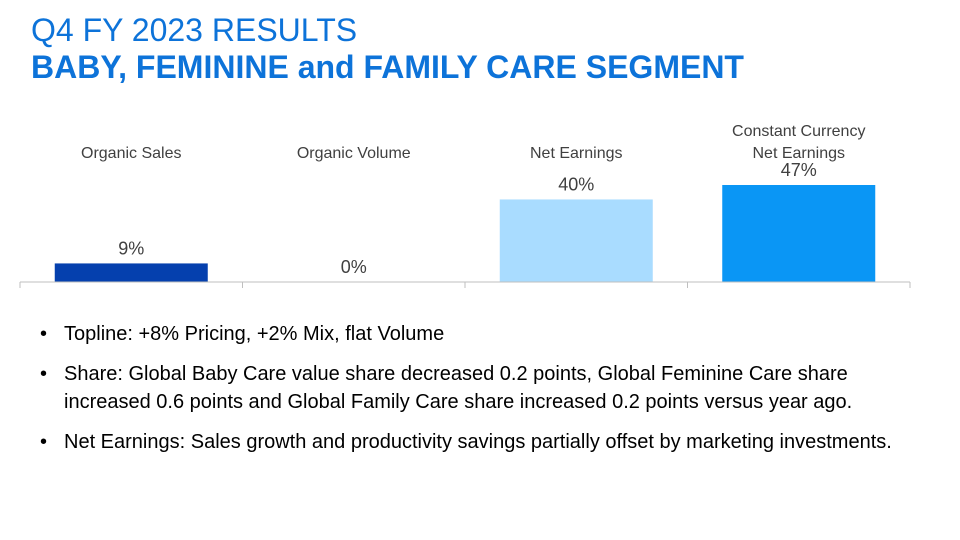 The width and height of the screenshot is (960, 540). I want to click on data-label-2: 40%, so click(576, 184).